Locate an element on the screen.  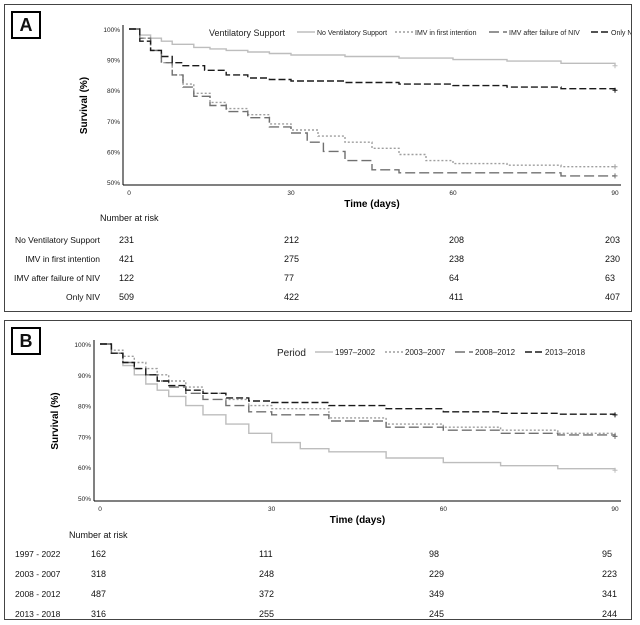
risk-title-a: Number at risk is located at coordinates (129, 218).